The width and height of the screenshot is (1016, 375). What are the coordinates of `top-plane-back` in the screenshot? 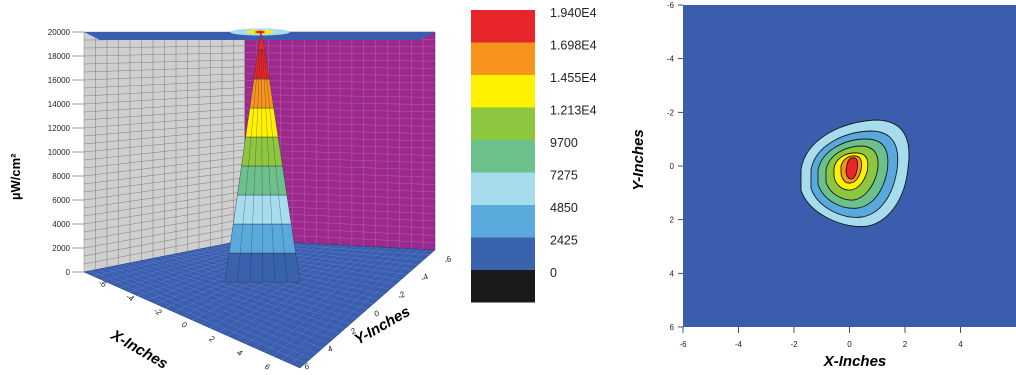 It's located at (259, 36).